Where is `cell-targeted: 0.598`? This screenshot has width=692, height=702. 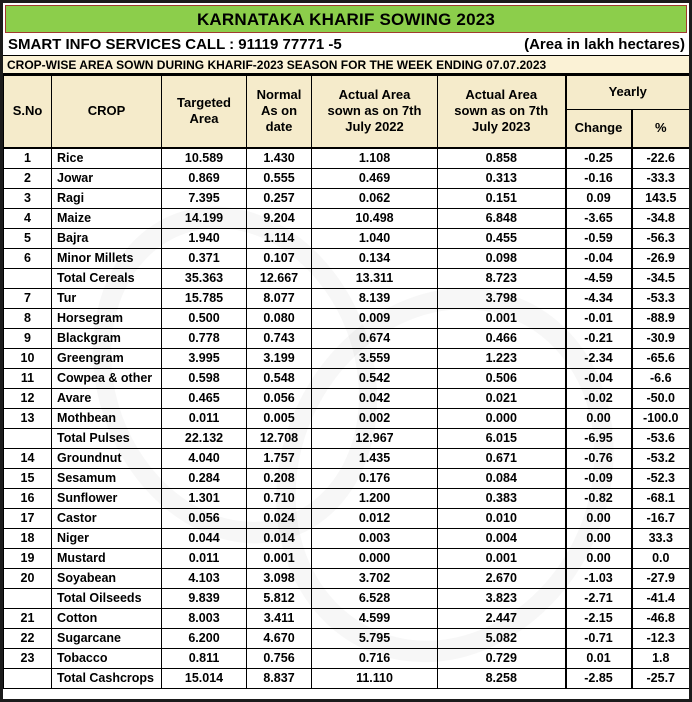
cell-targeted: 0.598 is located at coordinates (204, 378).